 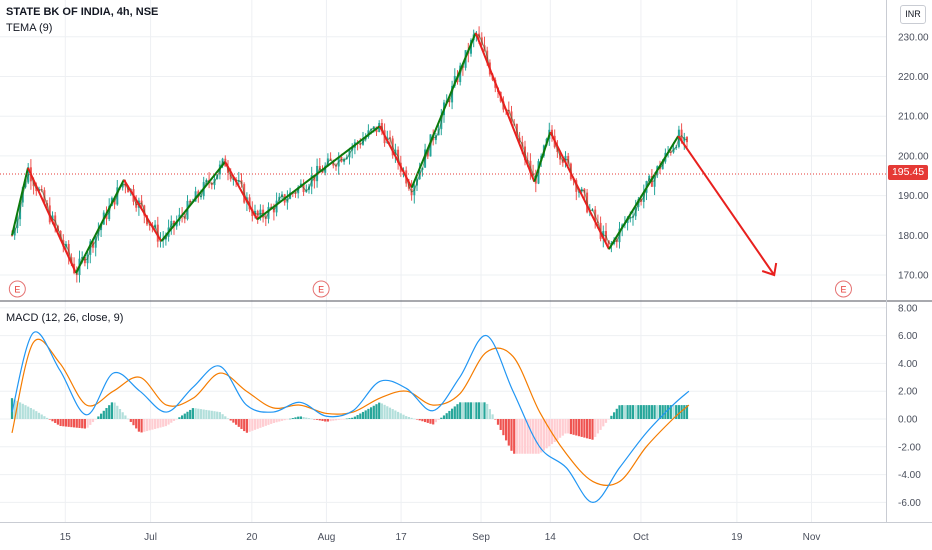 What do you see at coordinates (913, 156) in the screenshot?
I see `price-axis-label: 200.00` at bounding box center [913, 156].